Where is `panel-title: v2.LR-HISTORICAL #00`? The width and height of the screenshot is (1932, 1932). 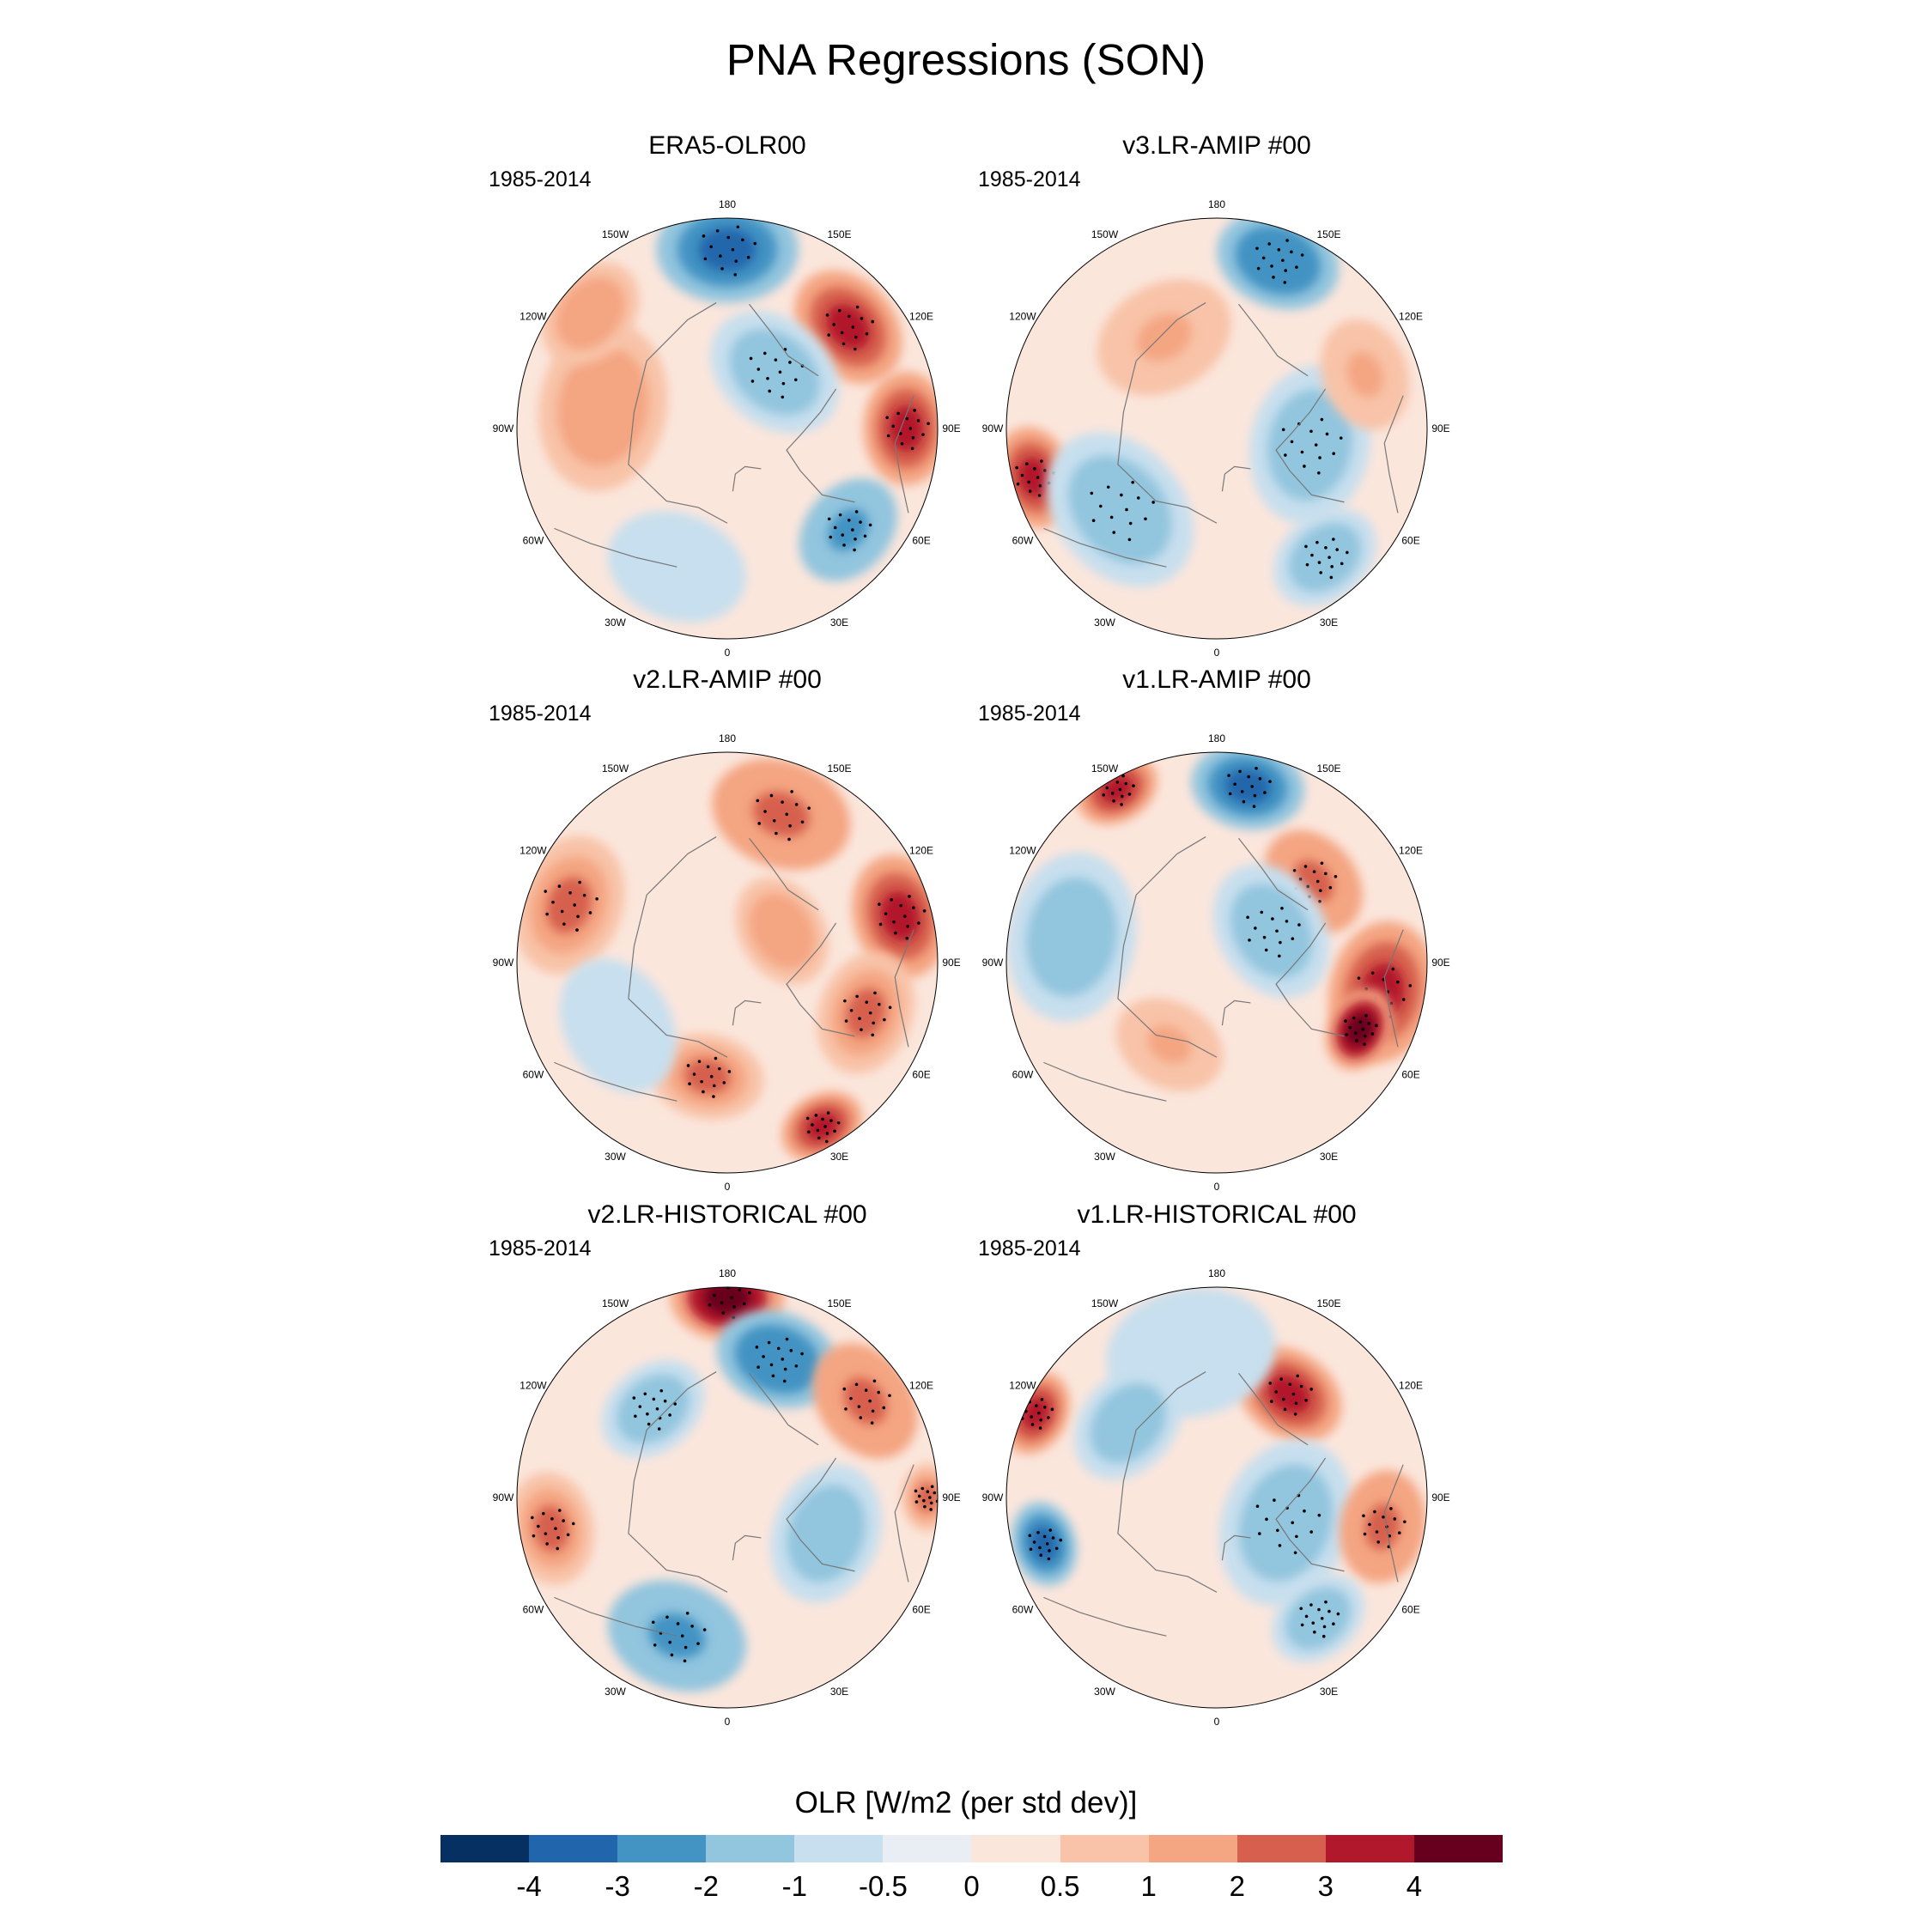
panel-title: v2.LR-HISTORICAL #00 is located at coordinates (727, 1214).